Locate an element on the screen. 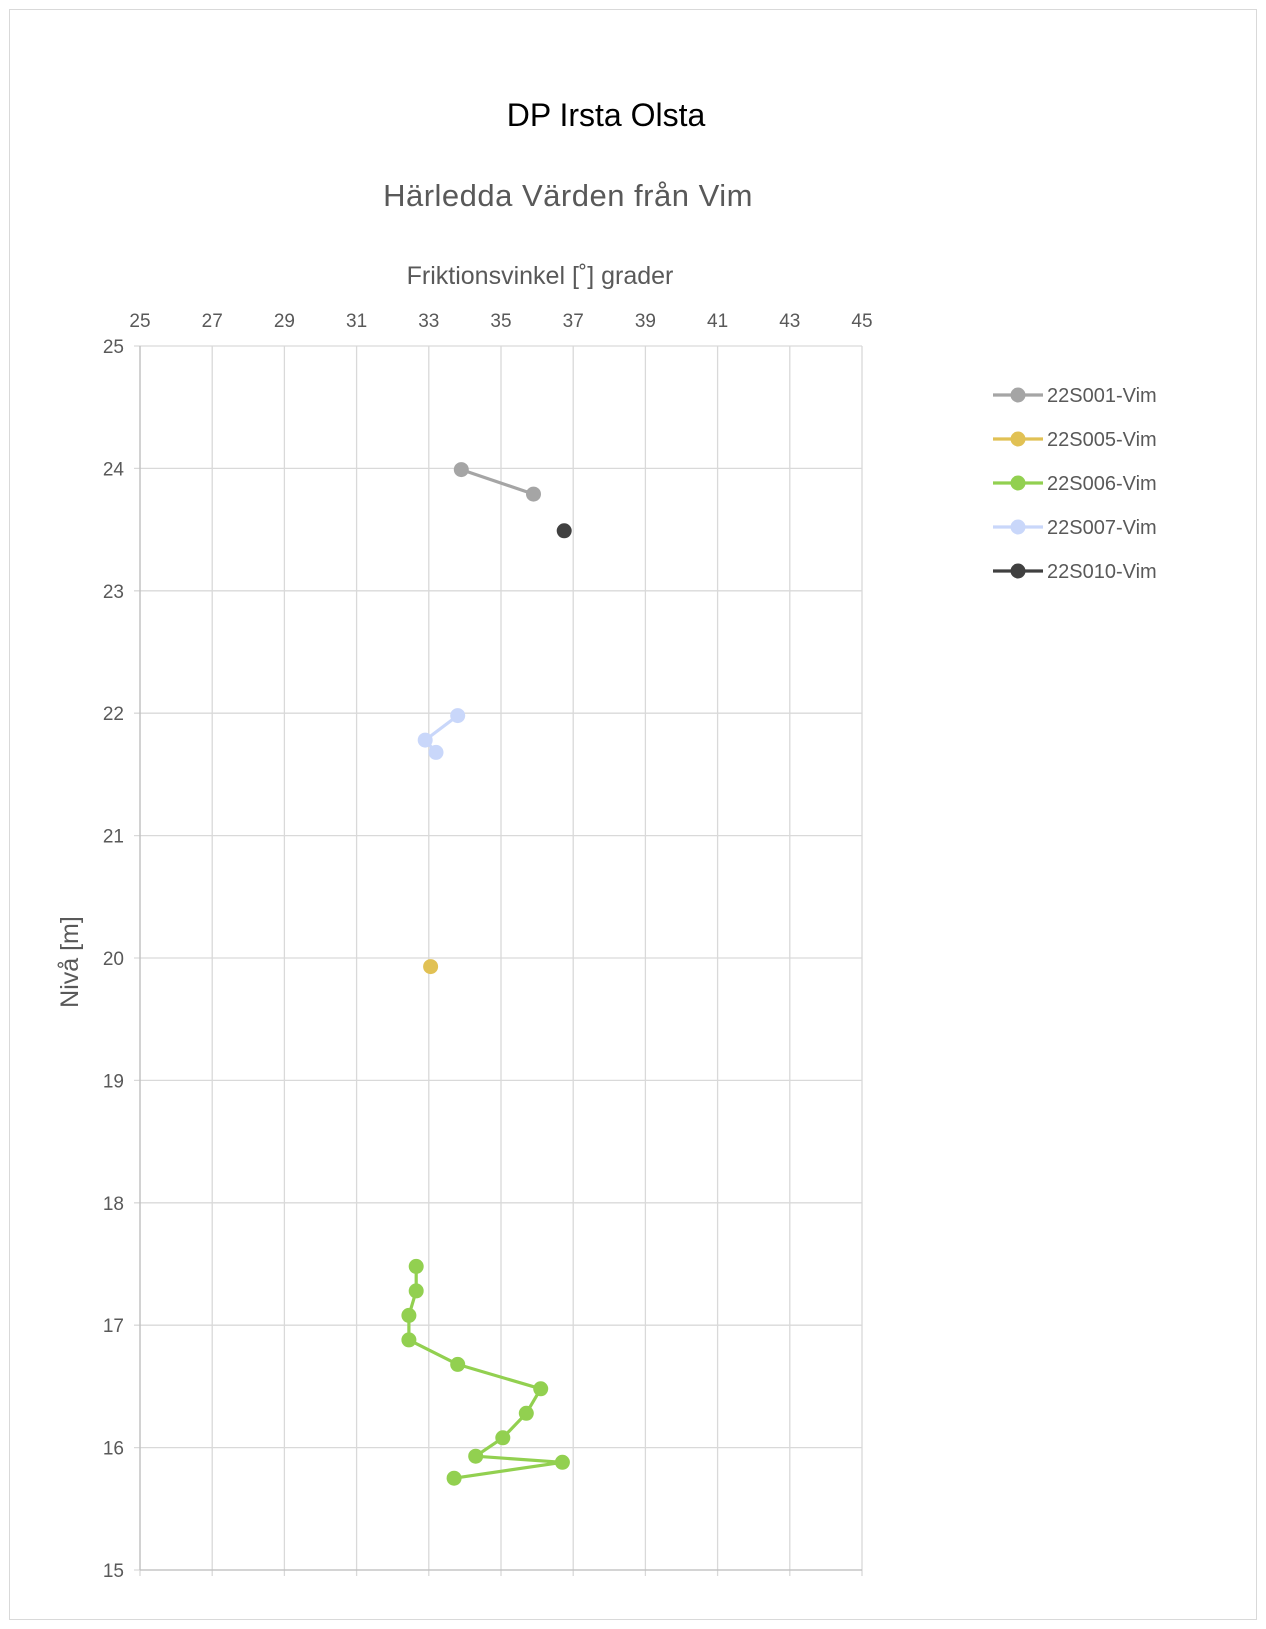 This screenshot has height=1629, width=1266. legend-label: 22S006-Vim is located at coordinates (1102, 484).